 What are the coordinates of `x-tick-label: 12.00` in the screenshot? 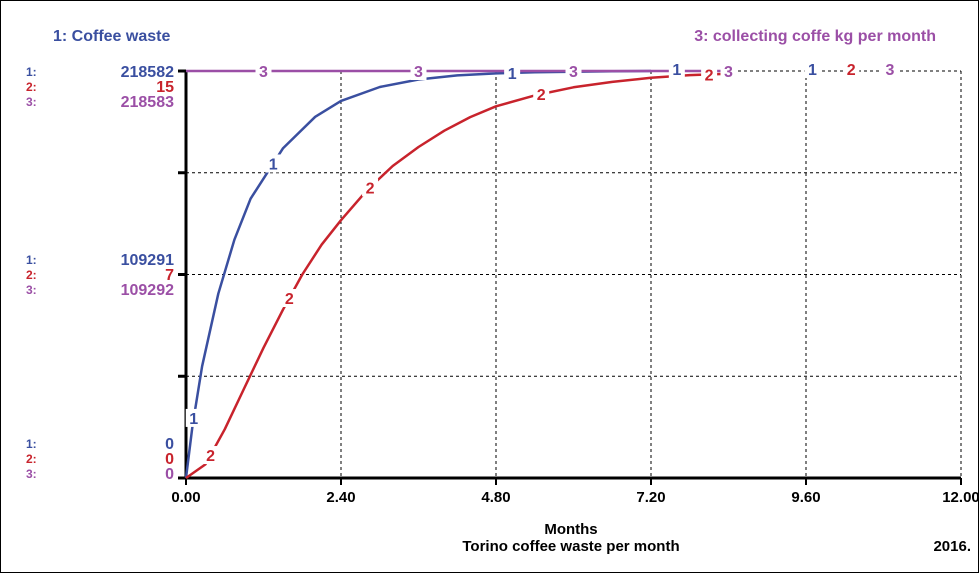 It's located at (960, 497).